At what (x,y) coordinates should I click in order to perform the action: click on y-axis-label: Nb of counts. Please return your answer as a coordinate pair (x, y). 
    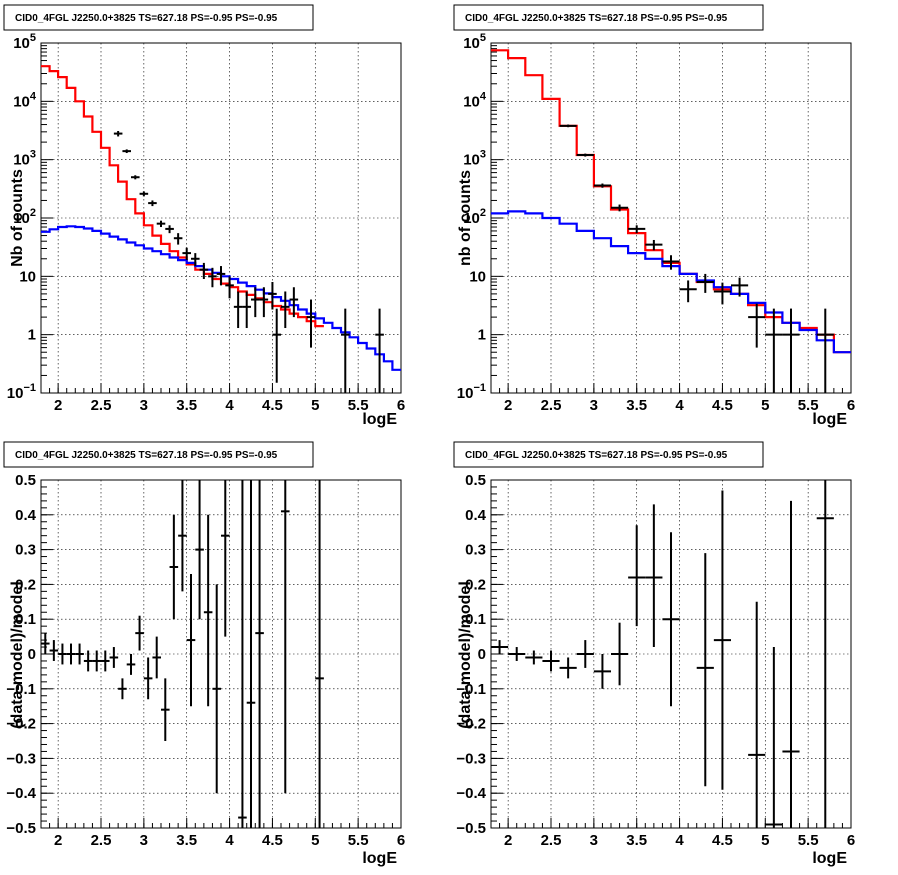
    Looking at the image, I should click on (17, 218).